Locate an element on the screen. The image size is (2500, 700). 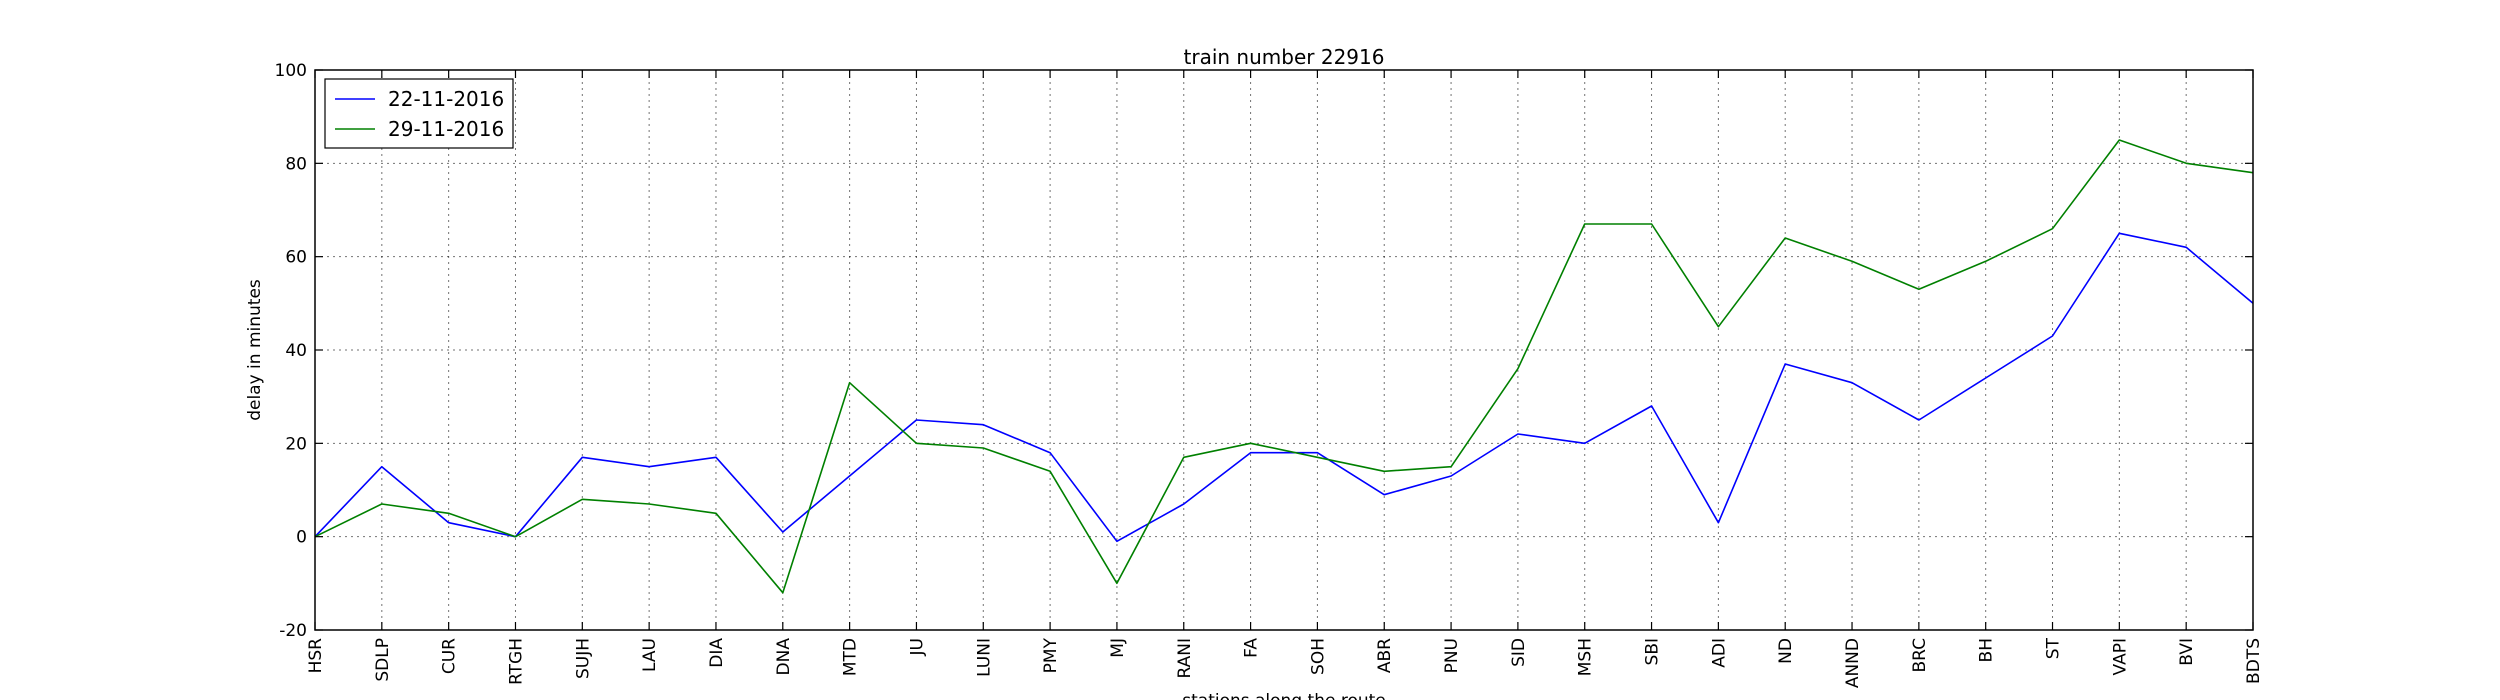
x-tick-label: PMY is located at coordinates (1051, 655).